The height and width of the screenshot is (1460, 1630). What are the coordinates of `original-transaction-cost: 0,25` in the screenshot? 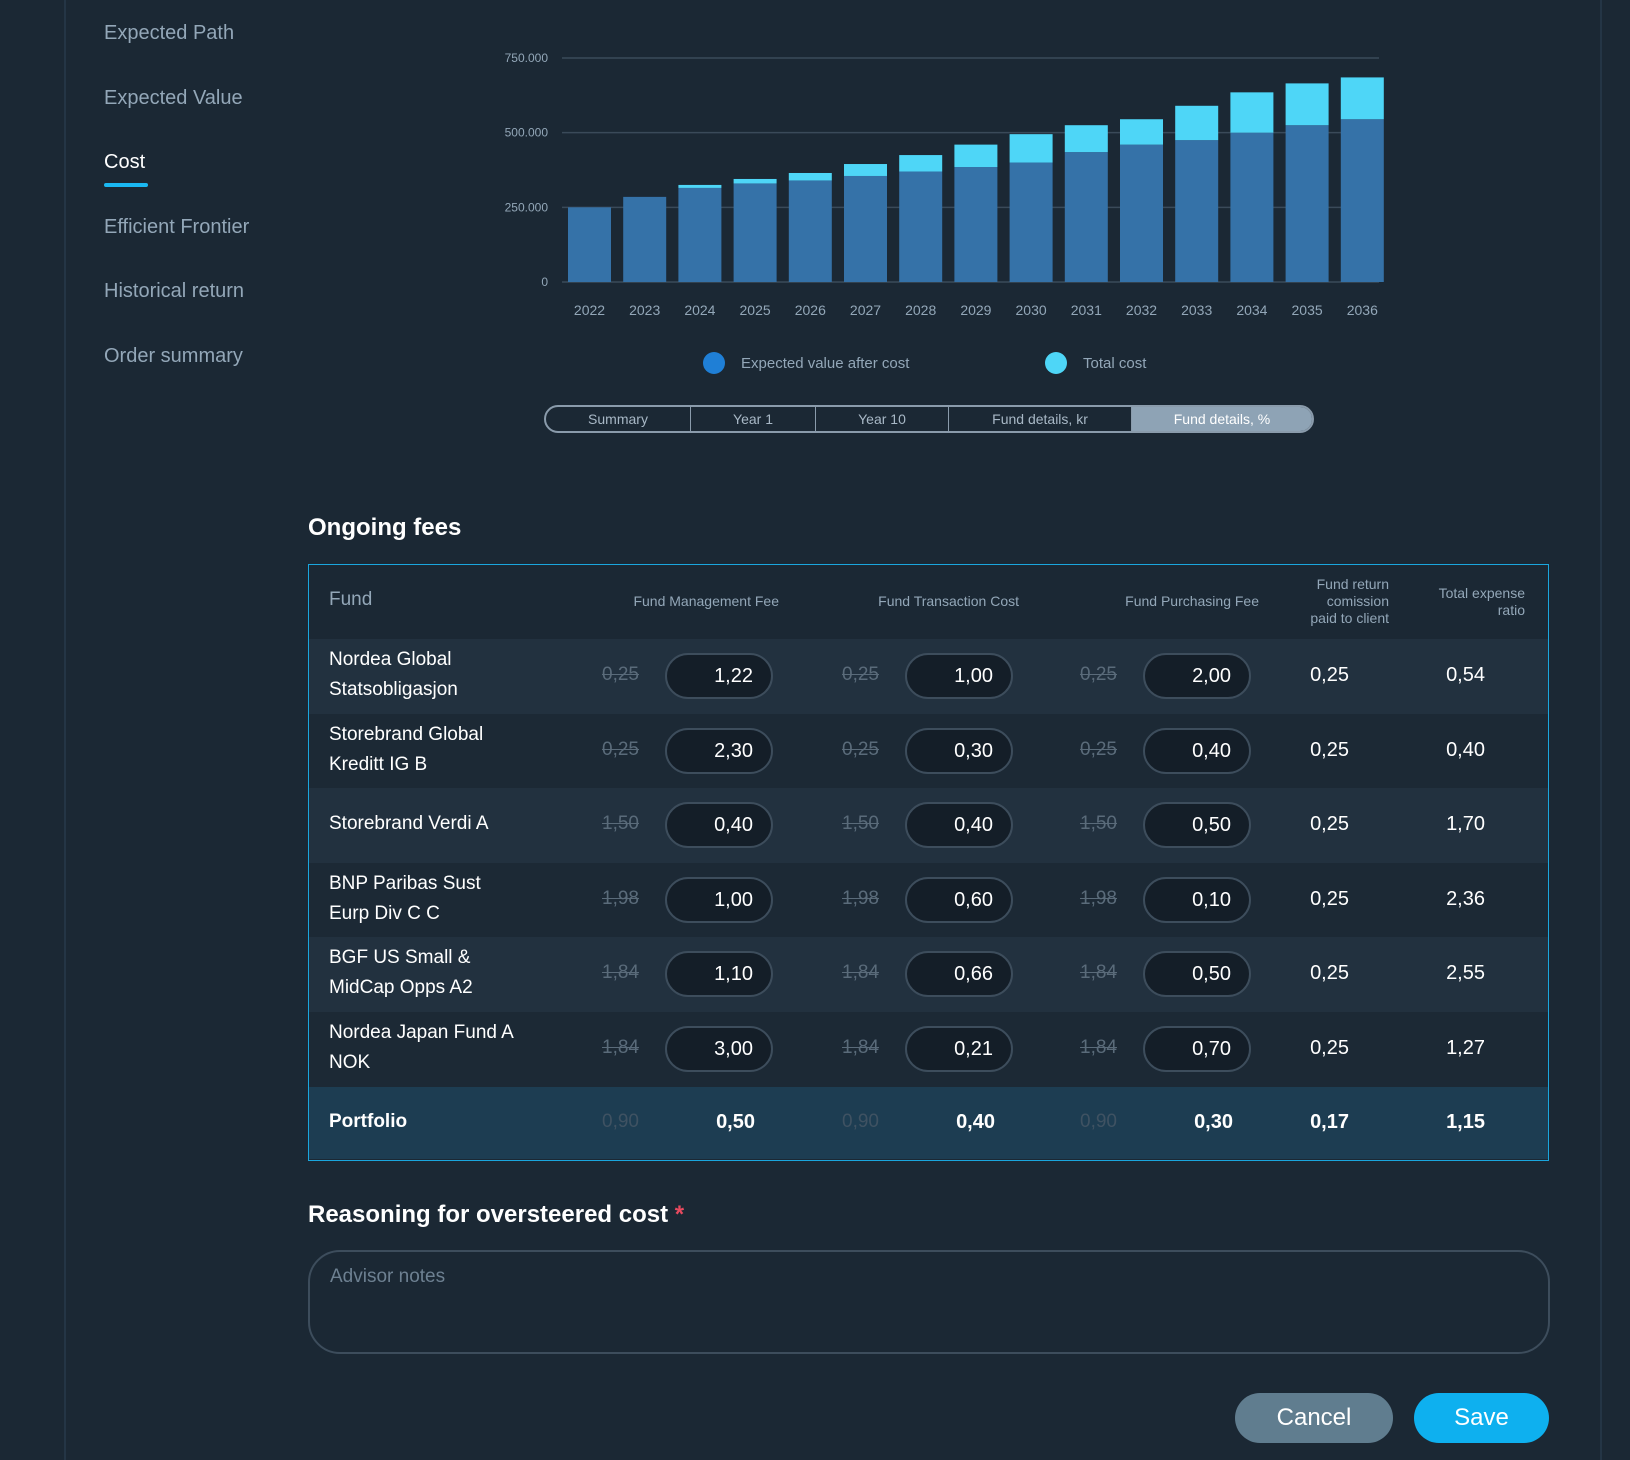 It's located at (860, 674).